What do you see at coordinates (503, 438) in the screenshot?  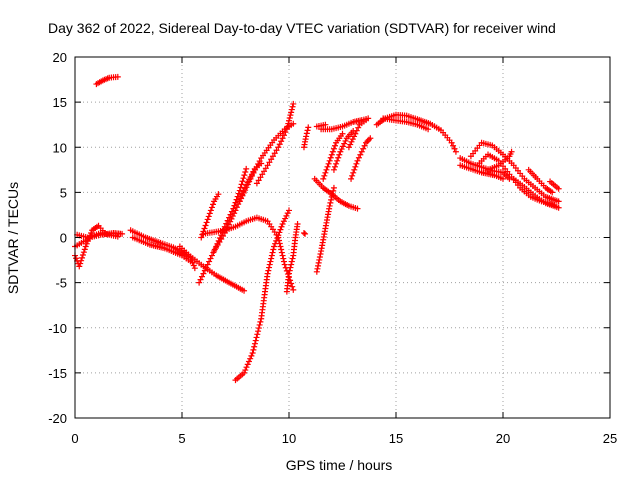 I see `x-tick-label: 20` at bounding box center [503, 438].